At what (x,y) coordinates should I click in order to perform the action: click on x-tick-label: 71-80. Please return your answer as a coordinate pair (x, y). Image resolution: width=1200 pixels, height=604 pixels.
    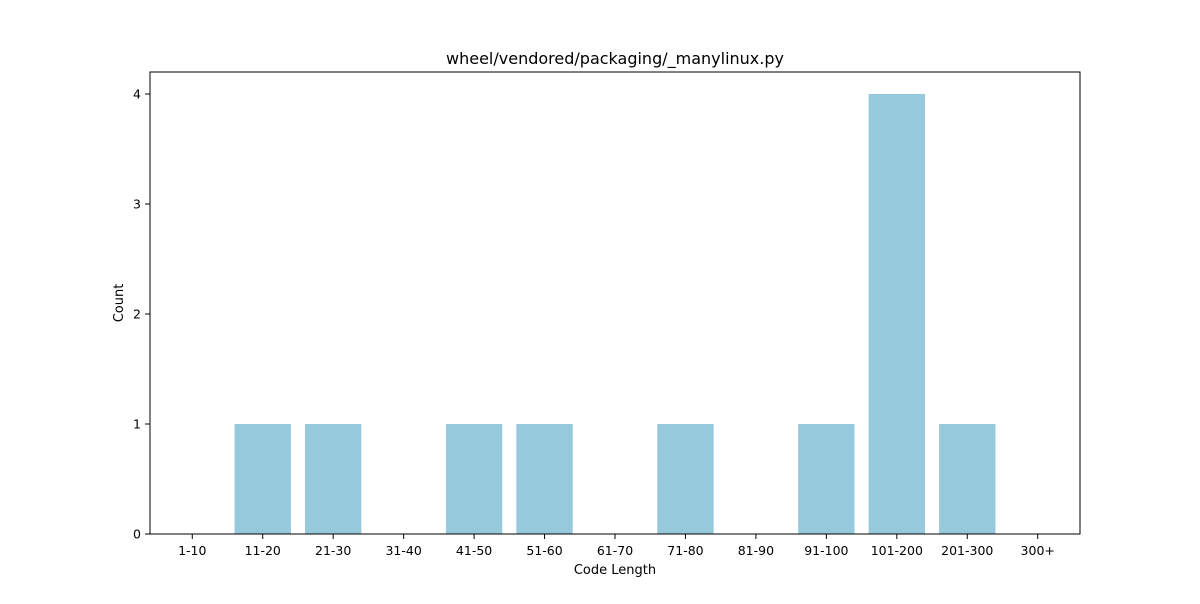
    Looking at the image, I should click on (685, 550).